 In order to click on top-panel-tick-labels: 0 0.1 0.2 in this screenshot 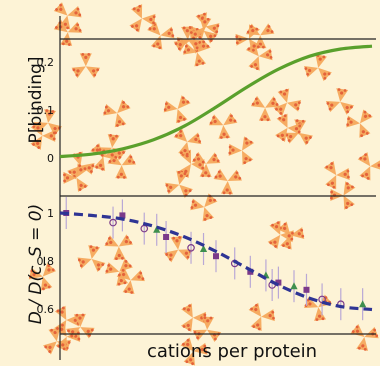, I will do `click(46, 110)`.